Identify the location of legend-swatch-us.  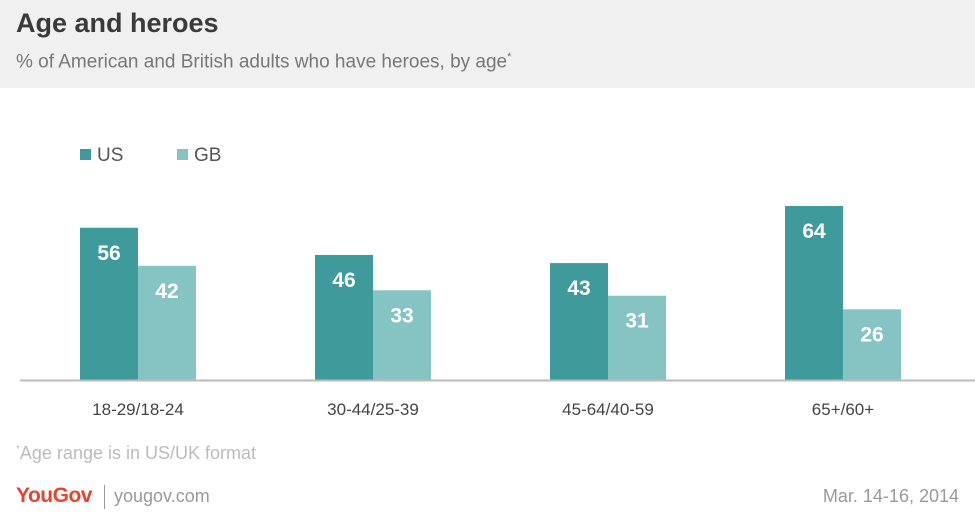
(85, 154).